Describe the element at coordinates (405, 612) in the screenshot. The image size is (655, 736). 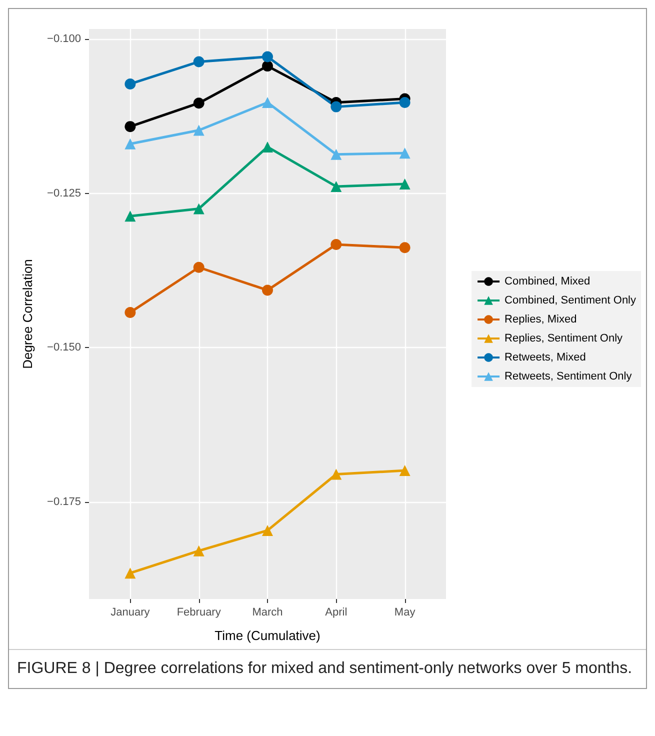
I see `x-tick-label: May` at that location.